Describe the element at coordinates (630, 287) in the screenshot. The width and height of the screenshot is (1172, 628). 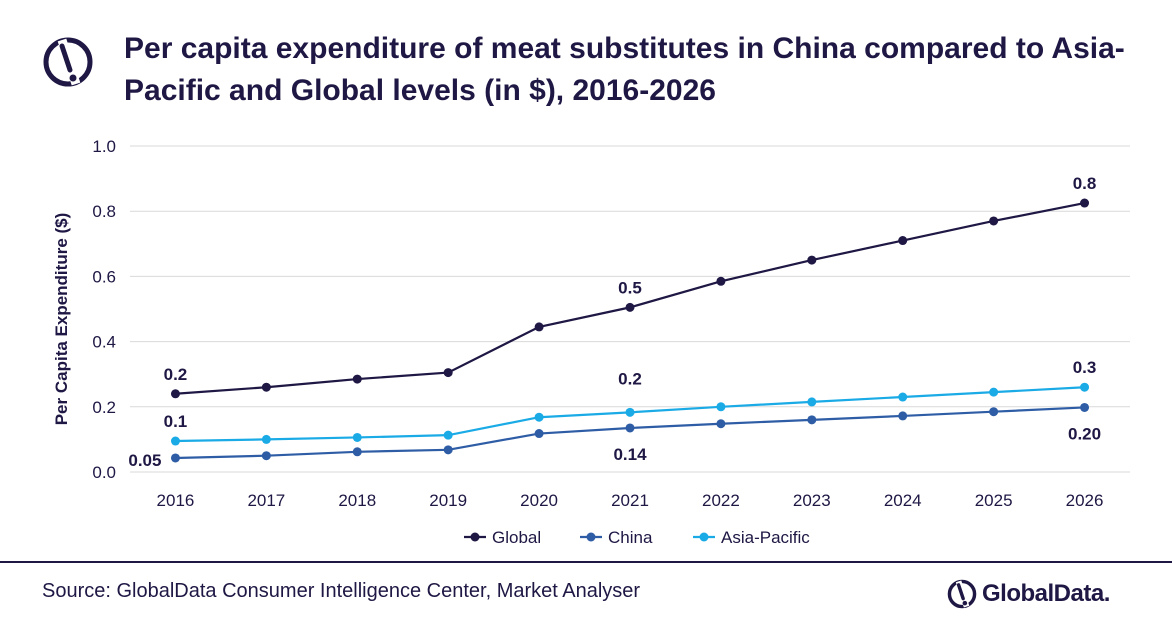
I see `data-label: 0.5` at that location.